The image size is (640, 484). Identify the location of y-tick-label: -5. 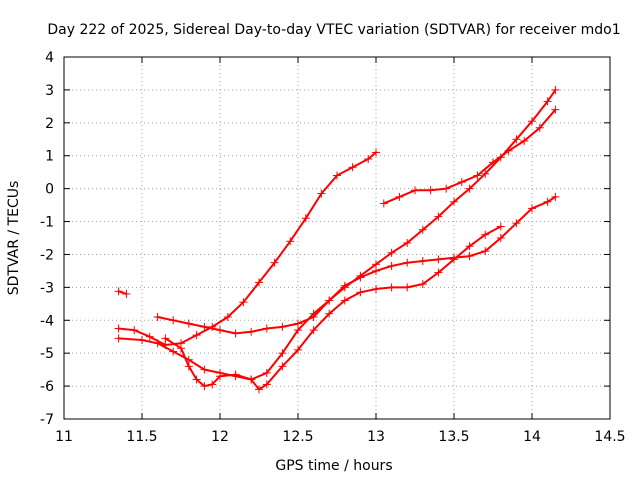
(47, 354).